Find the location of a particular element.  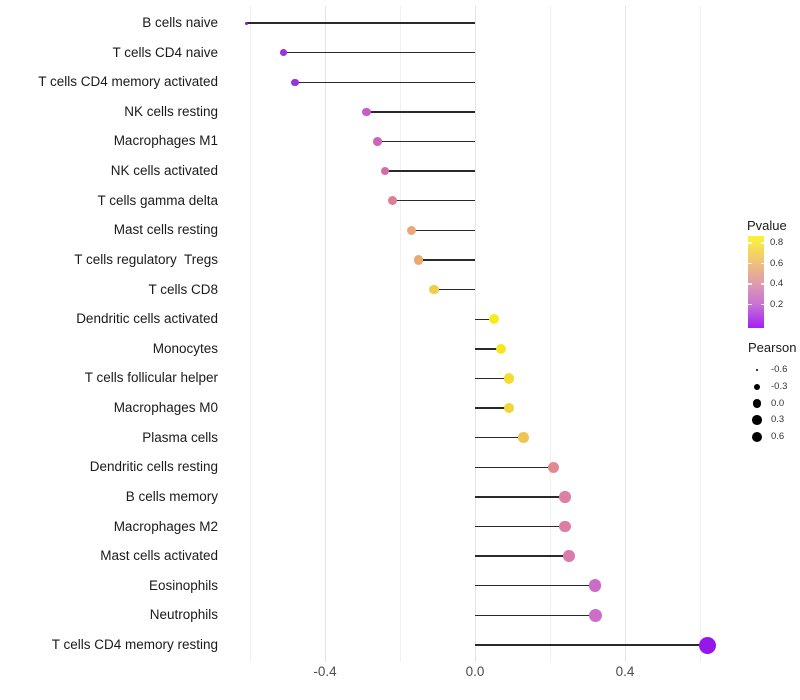

pvalue-colorbar is located at coordinates (756, 282).